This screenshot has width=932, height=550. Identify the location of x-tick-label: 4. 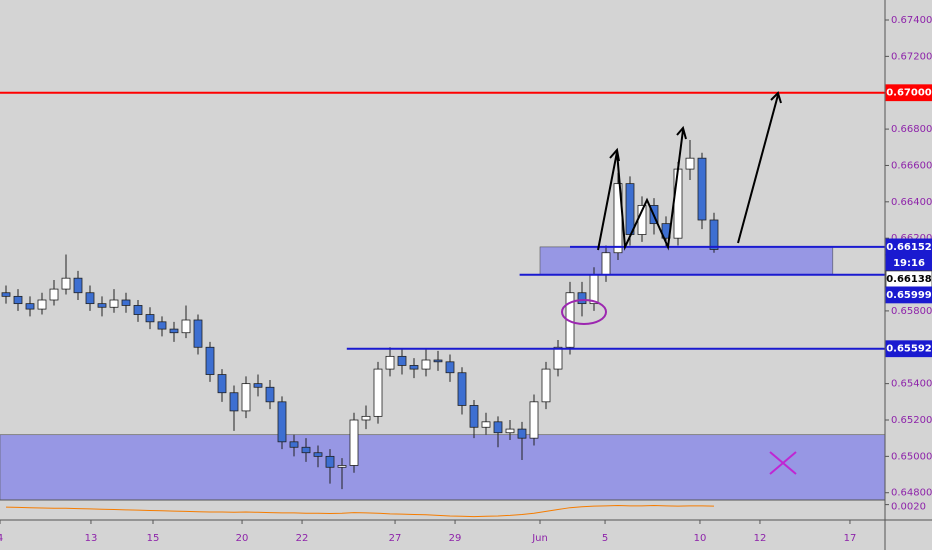
(1, 538).